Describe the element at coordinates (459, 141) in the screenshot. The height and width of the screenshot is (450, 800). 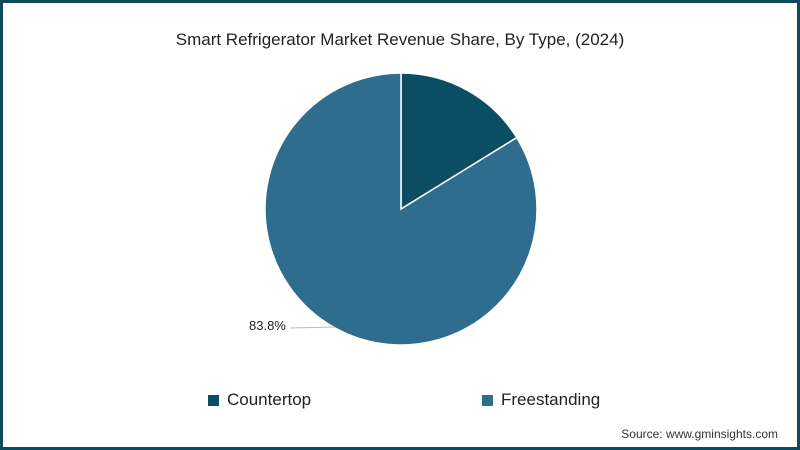
I see `pie-slice-countertop` at that location.